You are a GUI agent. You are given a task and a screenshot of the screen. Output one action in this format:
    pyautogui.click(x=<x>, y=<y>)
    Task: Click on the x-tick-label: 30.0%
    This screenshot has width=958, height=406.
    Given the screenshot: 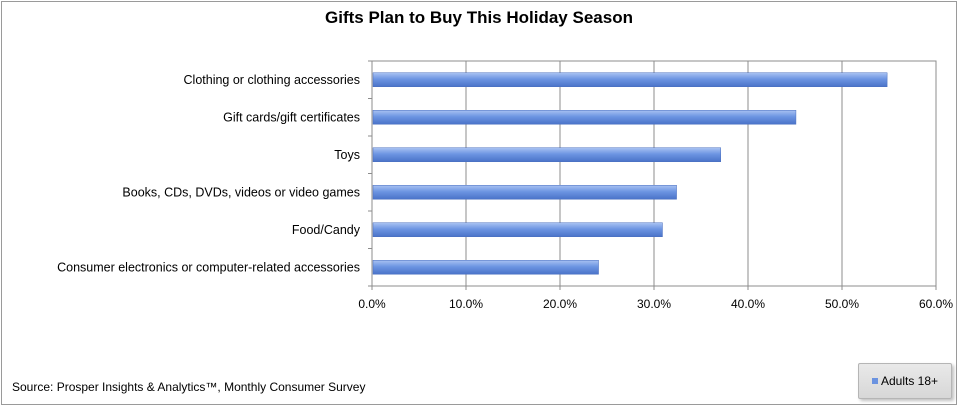 What is the action you would take?
    pyautogui.click(x=654, y=304)
    